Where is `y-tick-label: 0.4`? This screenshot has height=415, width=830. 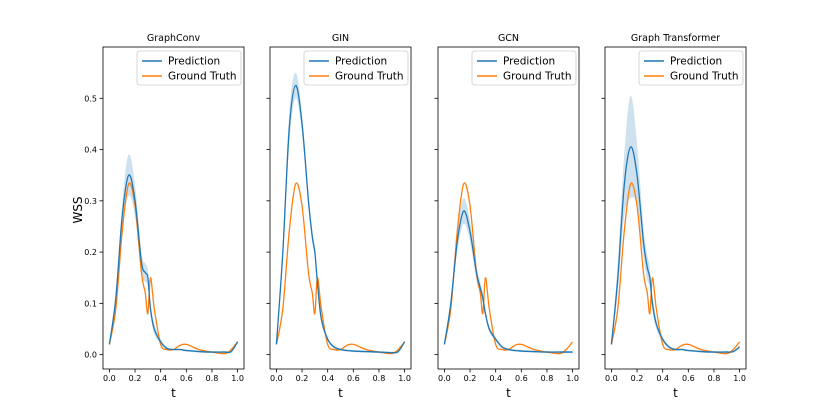 y-tick-label: 0.4 is located at coordinates (90, 150).